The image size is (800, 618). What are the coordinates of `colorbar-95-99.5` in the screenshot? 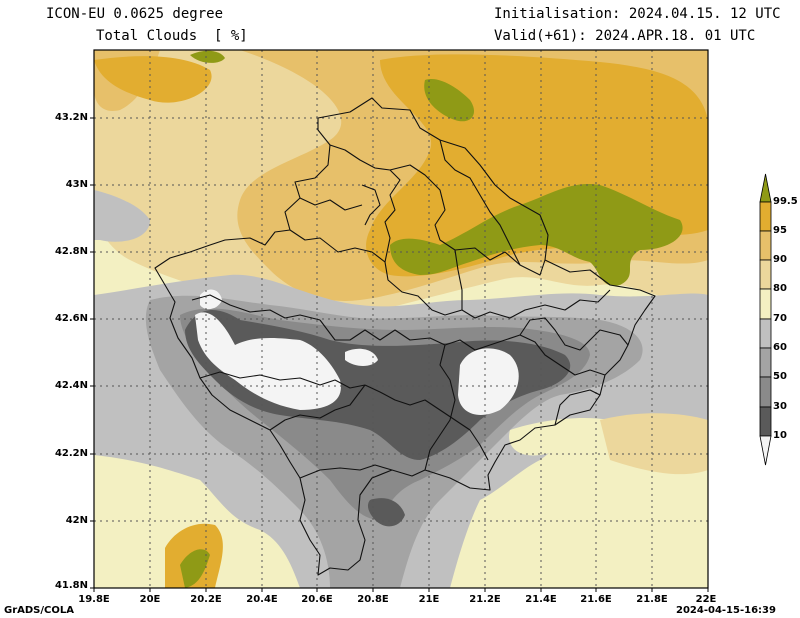 It's located at (765, 216).